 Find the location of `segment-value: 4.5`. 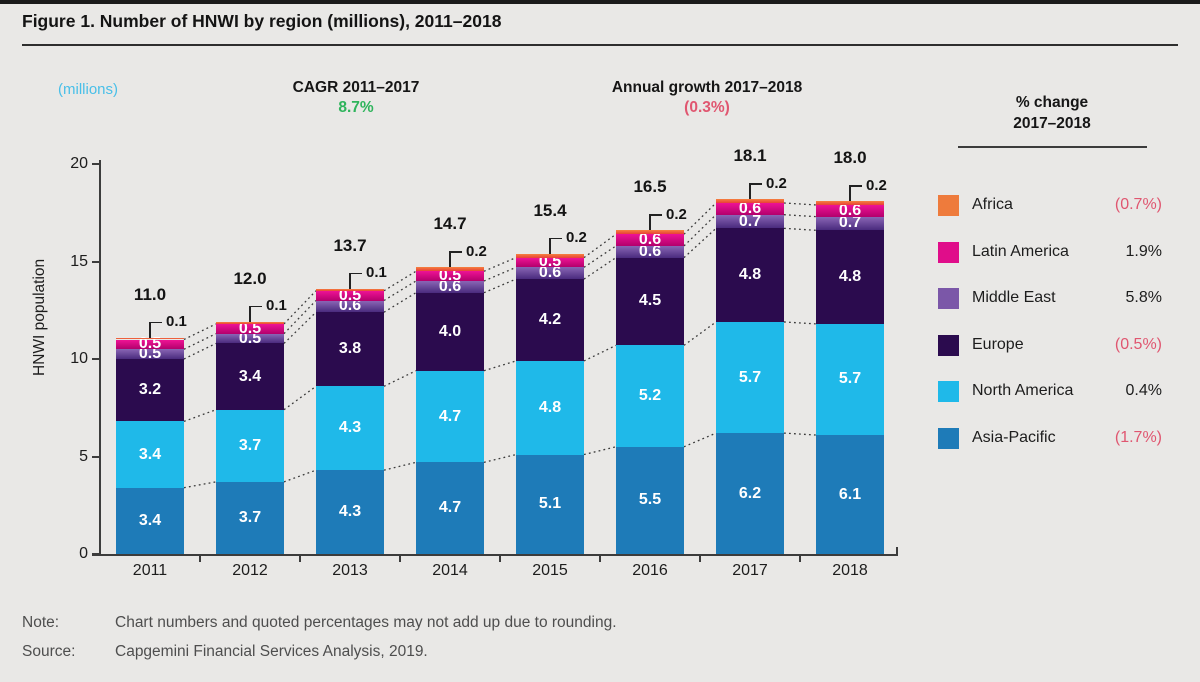

segment-value: 4.5 is located at coordinates (650, 301).